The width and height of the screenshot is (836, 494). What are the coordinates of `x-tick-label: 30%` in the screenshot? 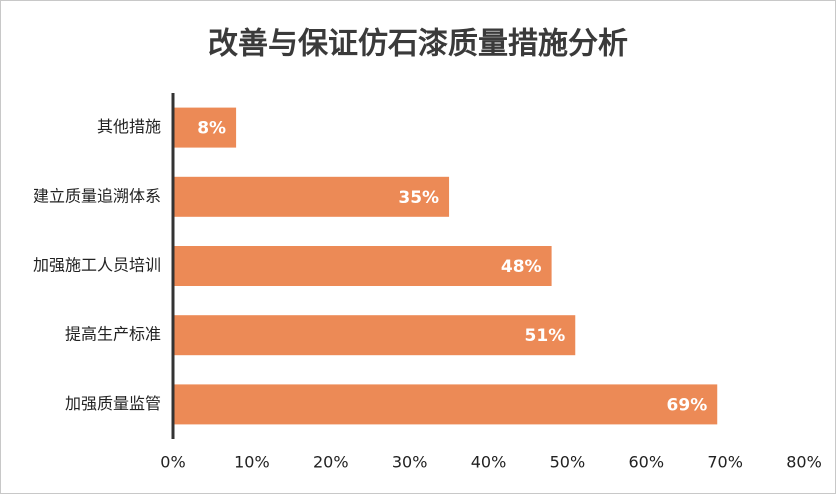 It's located at (410, 462).